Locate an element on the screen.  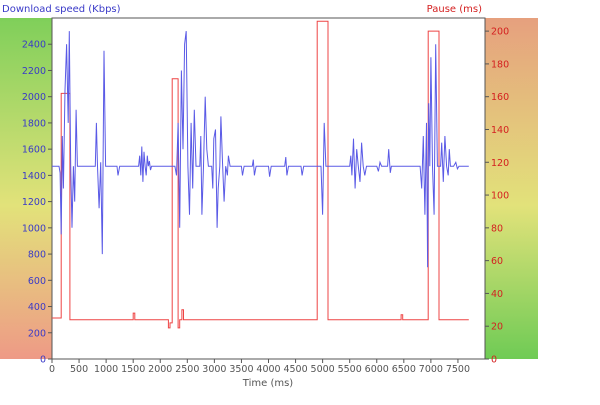
x-tick-label: 5500 is located at coordinates (350, 369).